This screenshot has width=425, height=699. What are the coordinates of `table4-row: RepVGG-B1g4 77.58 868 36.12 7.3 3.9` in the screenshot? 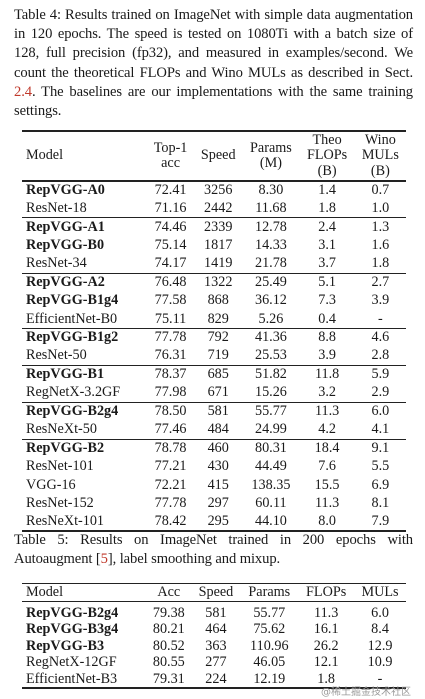 It's located at (214, 301).